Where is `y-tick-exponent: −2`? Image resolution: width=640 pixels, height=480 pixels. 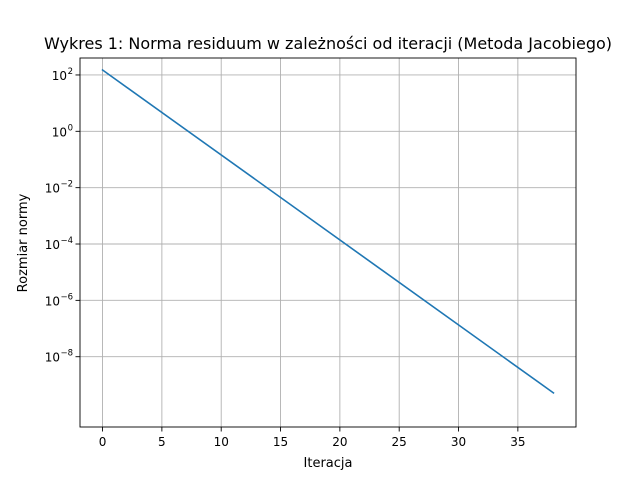
y-tick-exponent: −2 is located at coordinates (66, 185).